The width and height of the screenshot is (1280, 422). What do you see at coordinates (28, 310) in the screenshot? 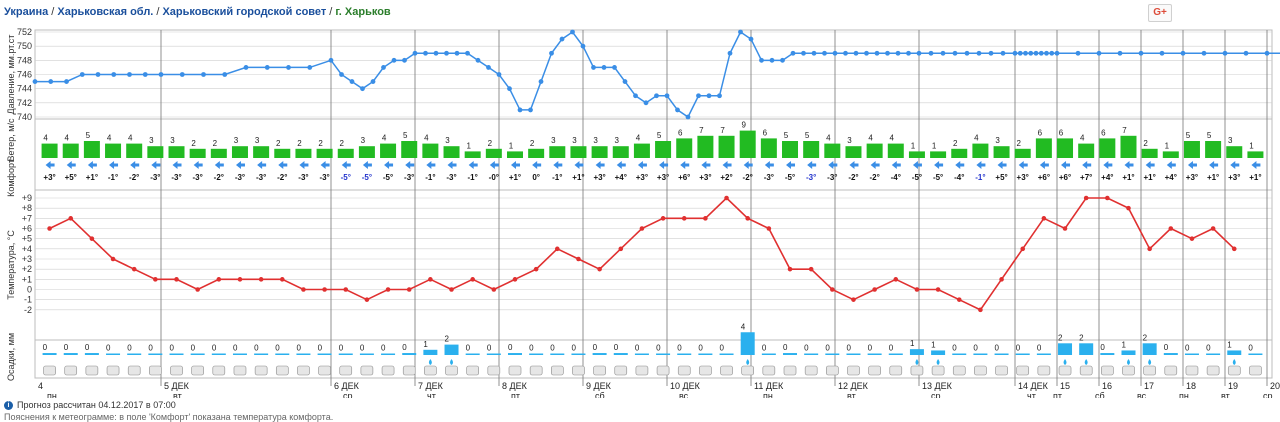
I see `temperature-tick-label: -2` at bounding box center [28, 310].